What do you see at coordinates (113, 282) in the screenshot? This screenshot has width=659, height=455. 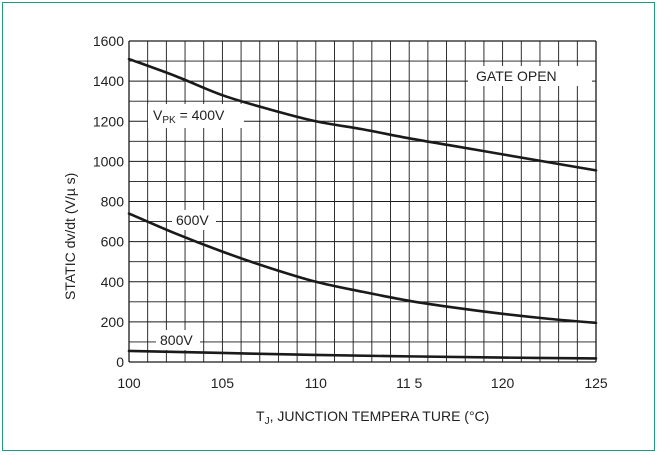 I see `y-tick-label: 400` at bounding box center [113, 282].